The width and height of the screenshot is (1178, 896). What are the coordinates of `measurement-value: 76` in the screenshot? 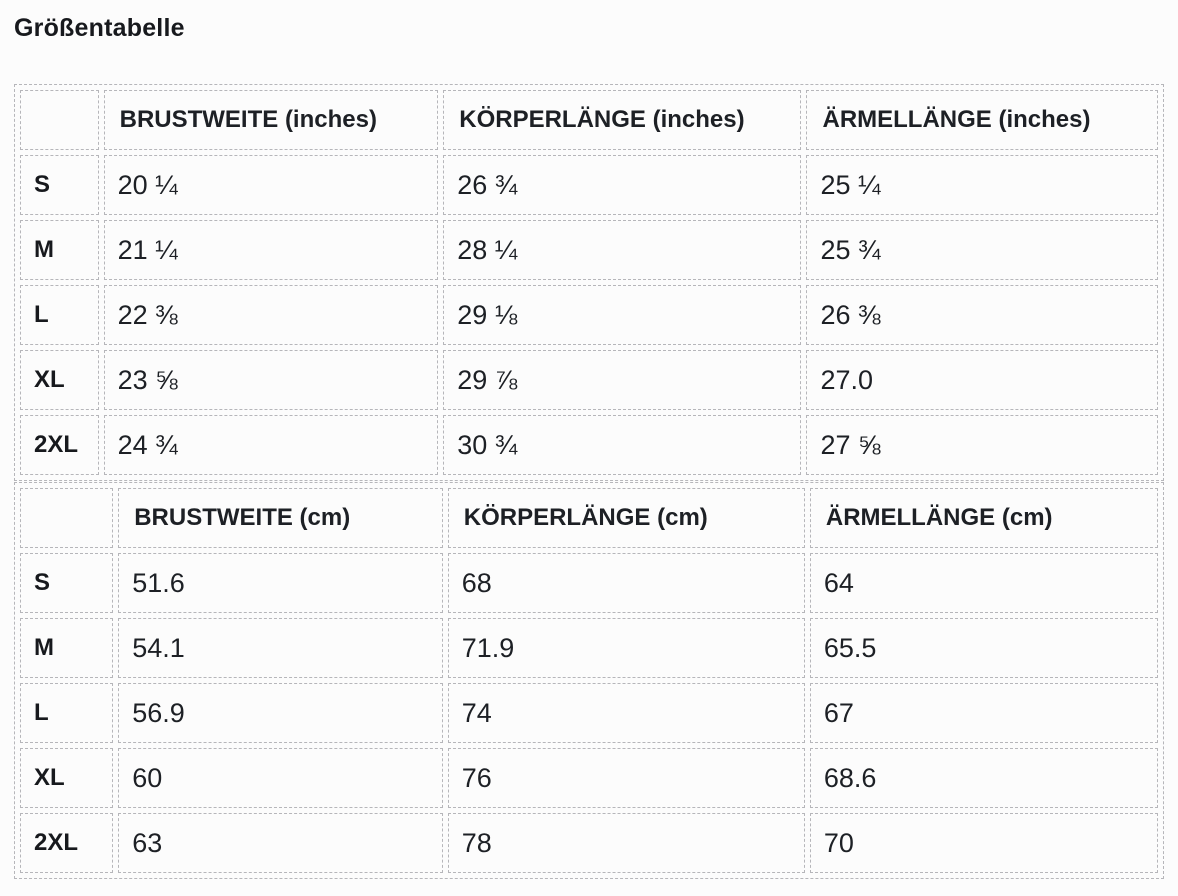 It's located at (626, 778).